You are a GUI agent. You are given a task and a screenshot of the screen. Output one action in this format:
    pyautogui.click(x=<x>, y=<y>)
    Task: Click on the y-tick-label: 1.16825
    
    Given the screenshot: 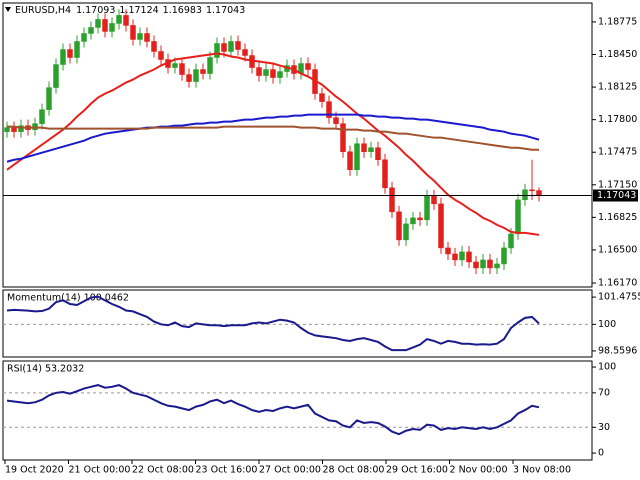 What is the action you would take?
    pyautogui.click(x=617, y=217)
    